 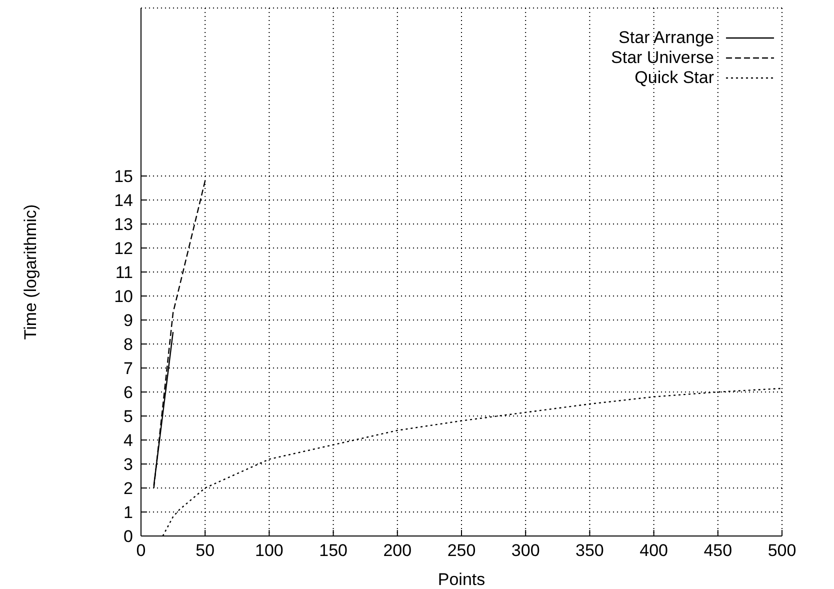 I want to click on y-tick-label: 6, so click(x=128, y=392).